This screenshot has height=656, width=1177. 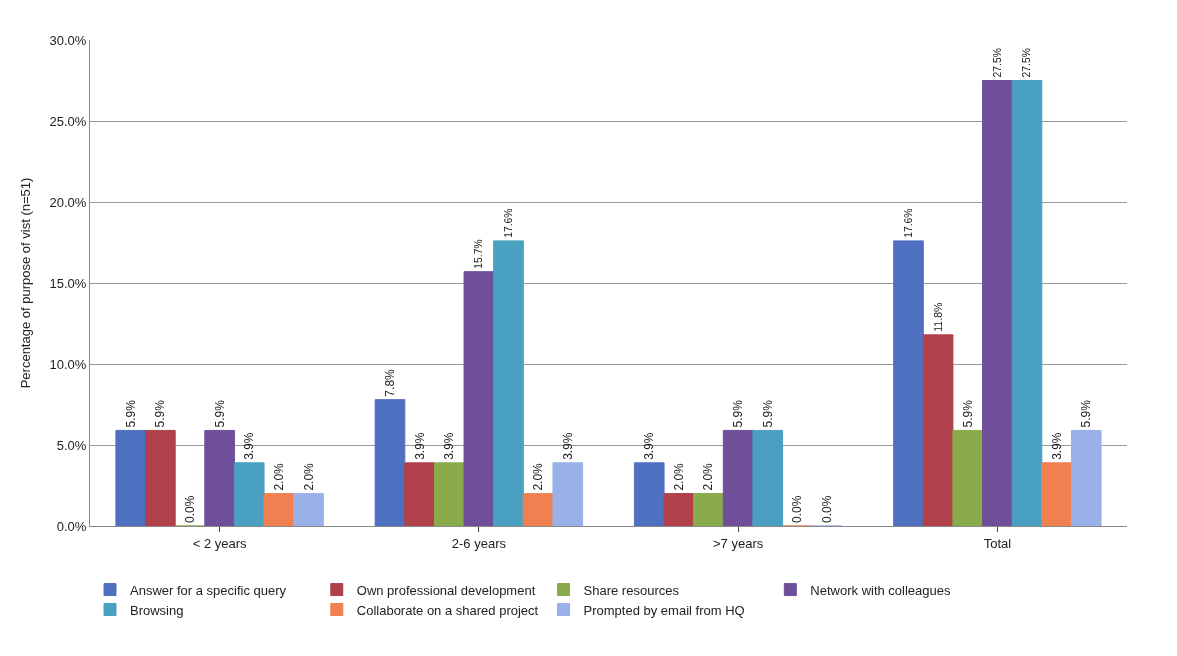 I want to click on x-tick-label: 2-6 years, so click(x=479, y=543).